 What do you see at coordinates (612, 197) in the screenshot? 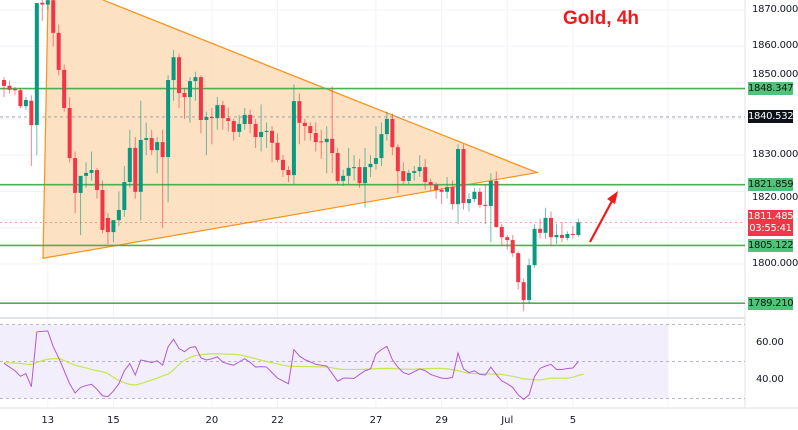
I see `trend-arrow-head` at bounding box center [612, 197].